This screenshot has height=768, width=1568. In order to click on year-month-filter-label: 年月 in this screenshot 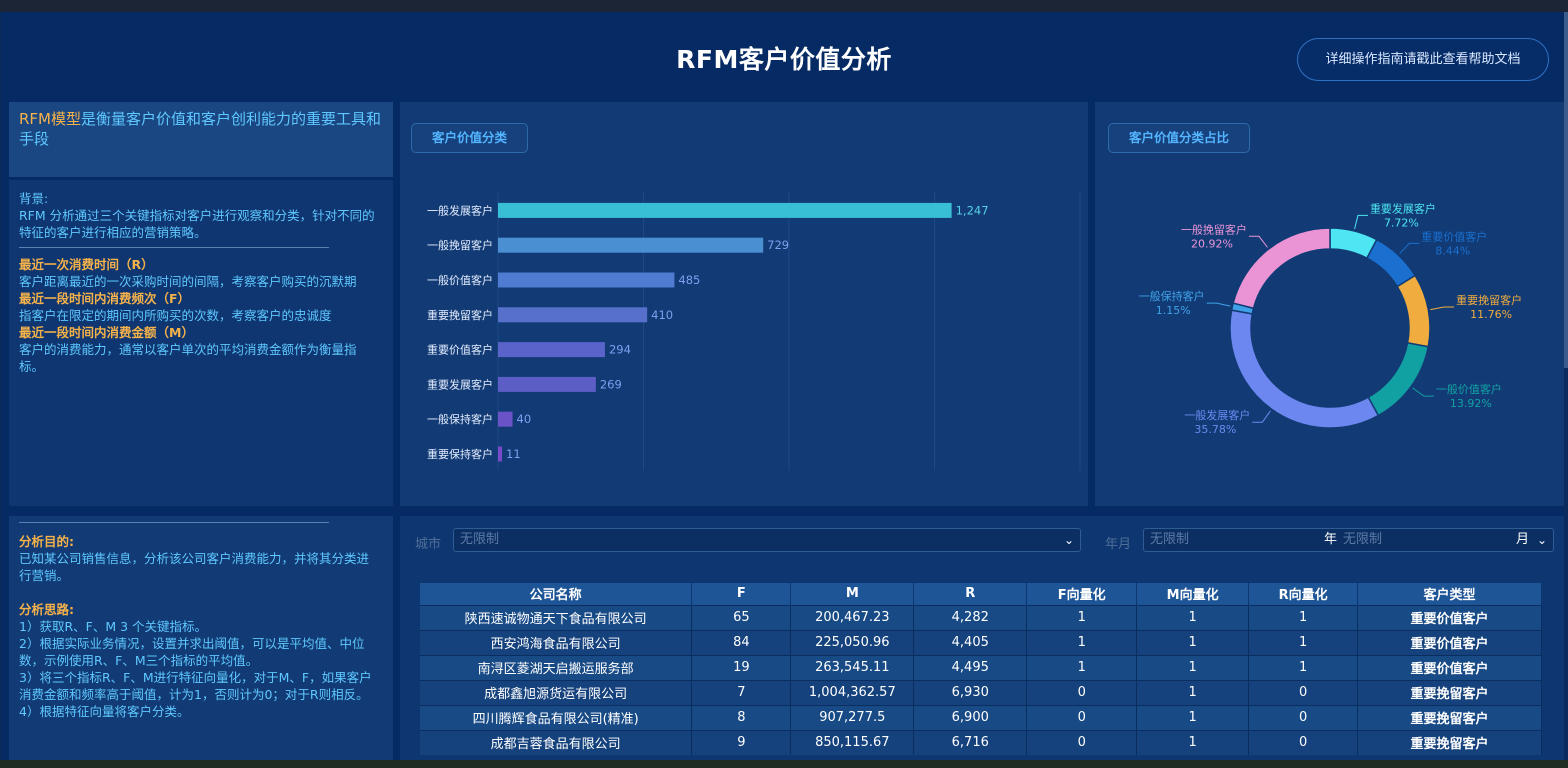, I will do `click(1118, 544)`.